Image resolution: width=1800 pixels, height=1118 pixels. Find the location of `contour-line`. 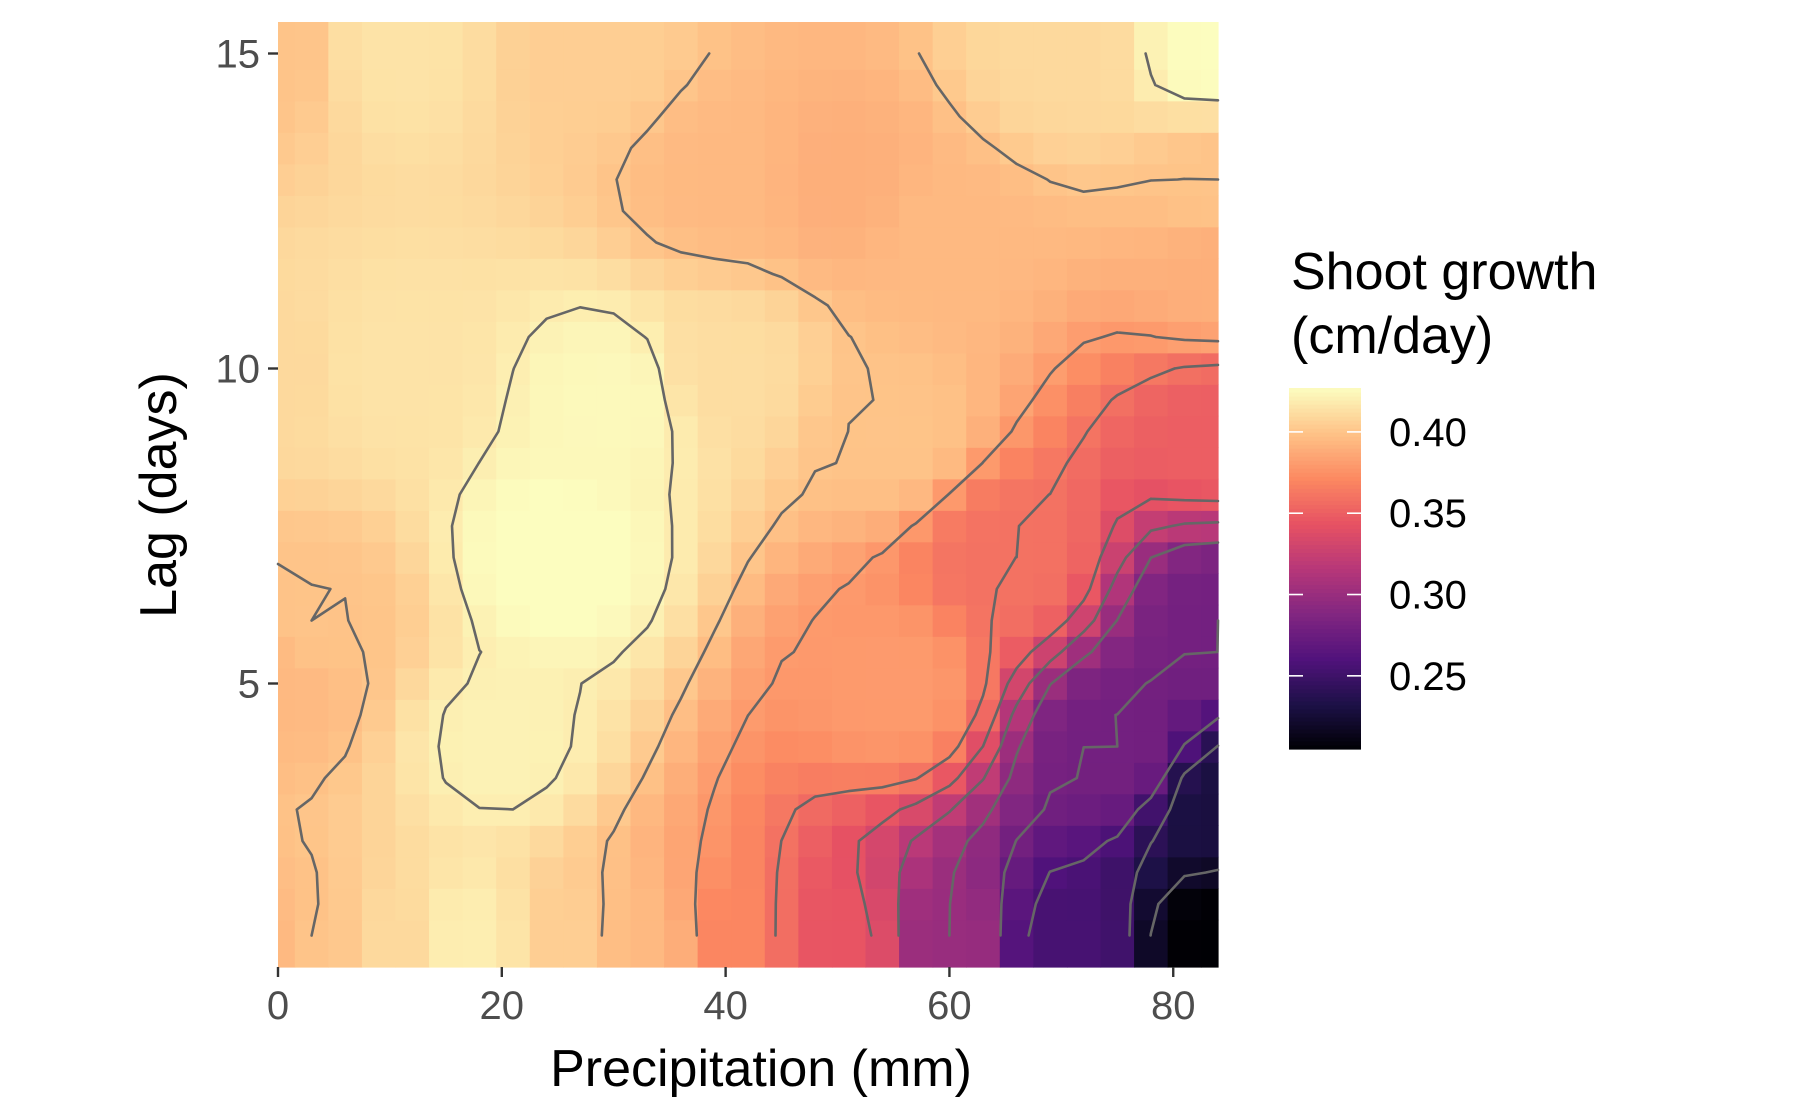

contour-line is located at coordinates (1038, 717).